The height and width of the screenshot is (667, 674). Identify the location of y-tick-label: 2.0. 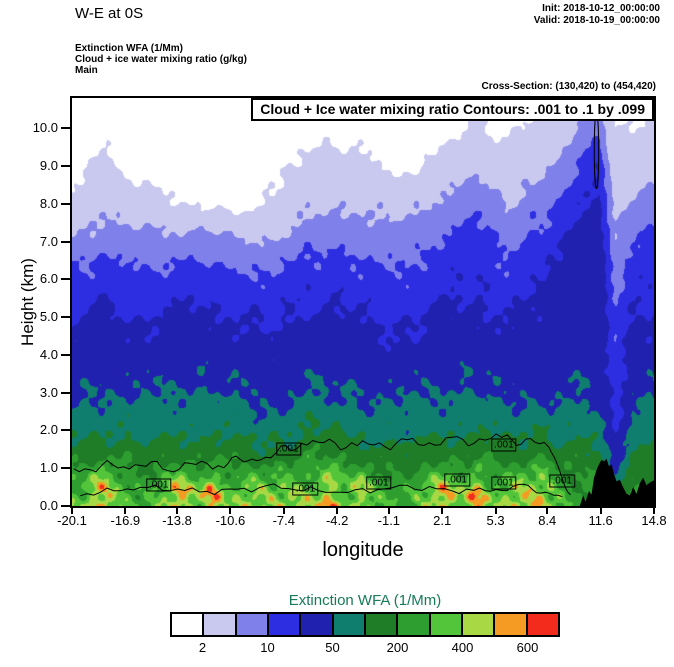
(48, 430).